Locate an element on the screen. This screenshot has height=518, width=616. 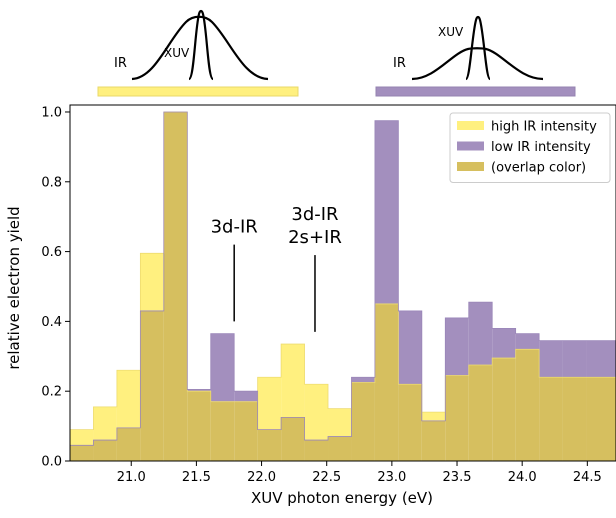
legend-label: low IR intensity is located at coordinates (541, 147).